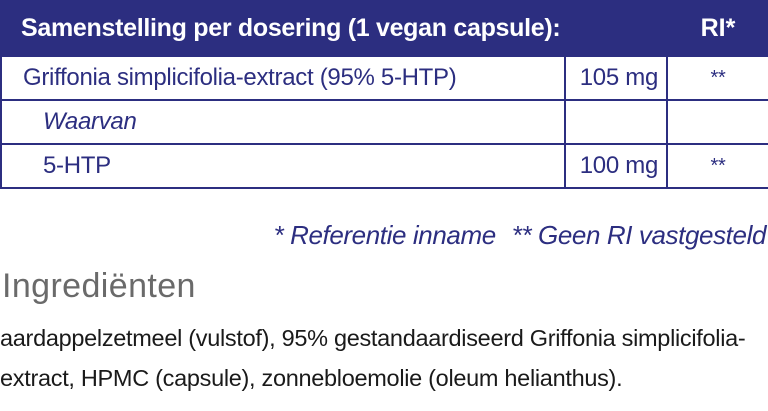  What do you see at coordinates (616, 78) in the screenshot?
I see `ingredient-amount: 105 mg` at bounding box center [616, 78].